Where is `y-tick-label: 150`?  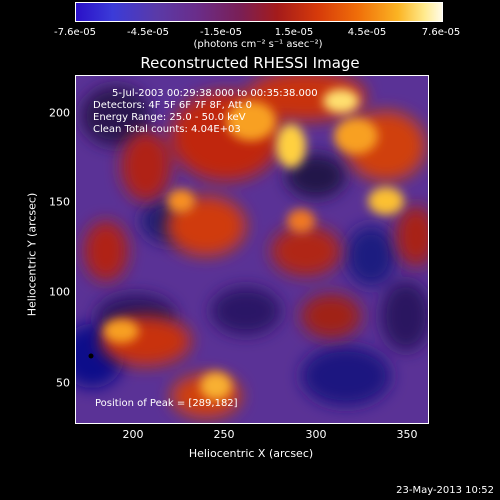
y-tick-label: 150 is located at coordinates (59, 202).